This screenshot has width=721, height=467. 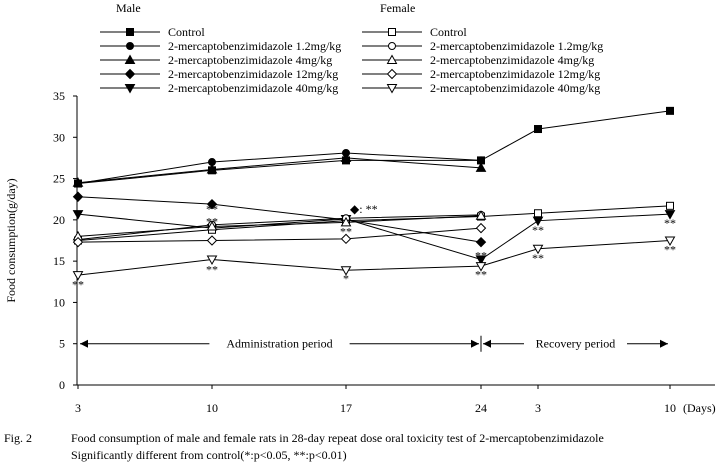 I want to click on y-tick-label: 0, so click(x=62, y=385).